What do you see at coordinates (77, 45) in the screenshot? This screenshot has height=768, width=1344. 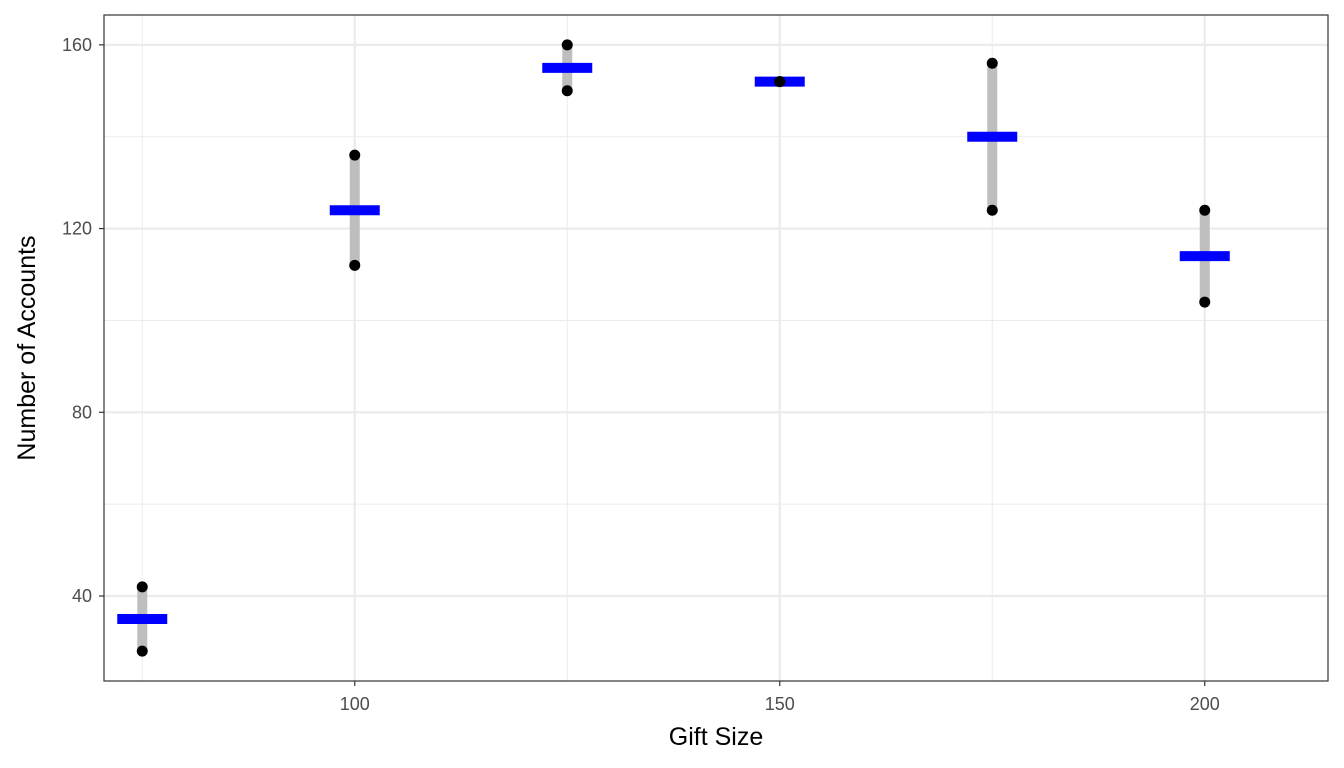 I see `y-tick-label: 160` at bounding box center [77, 45].